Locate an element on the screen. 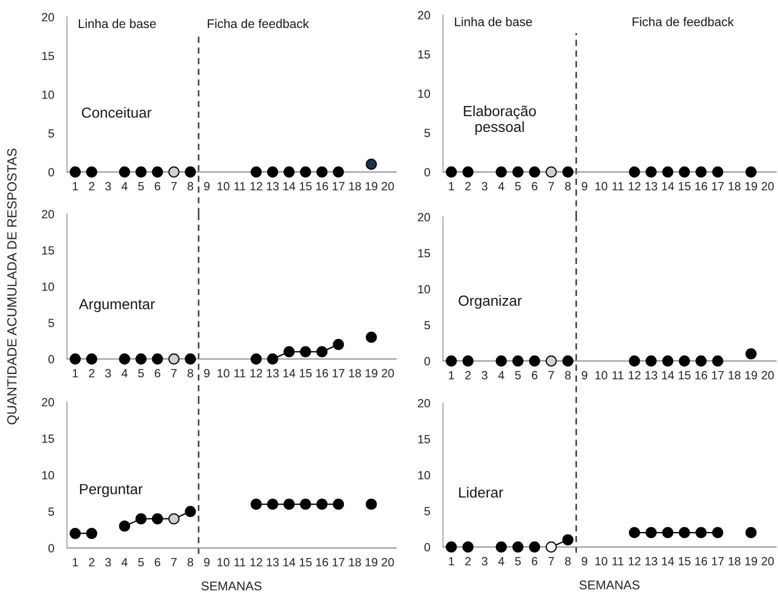 The width and height of the screenshot is (778, 594). text: Organizar is located at coordinates (490, 302).